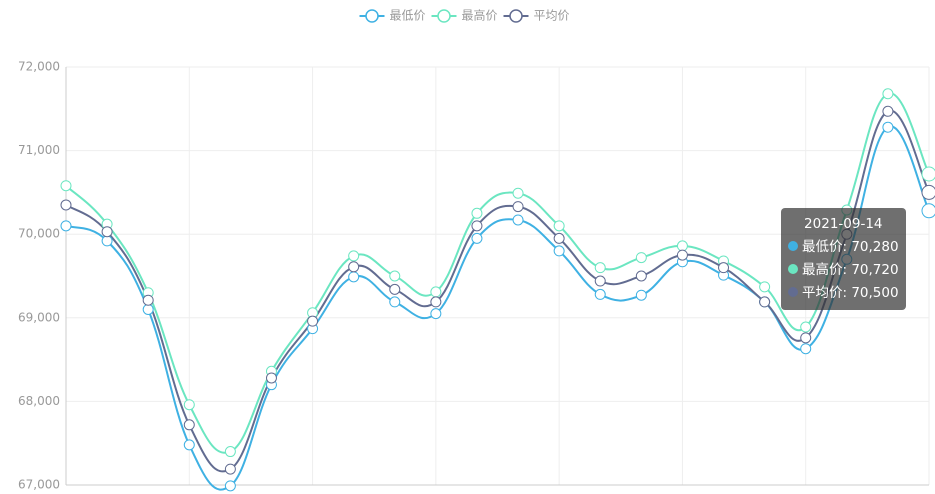 This screenshot has width=935, height=494. I want to click on tooltip-row: 平均价: 70,500, so click(843, 293).